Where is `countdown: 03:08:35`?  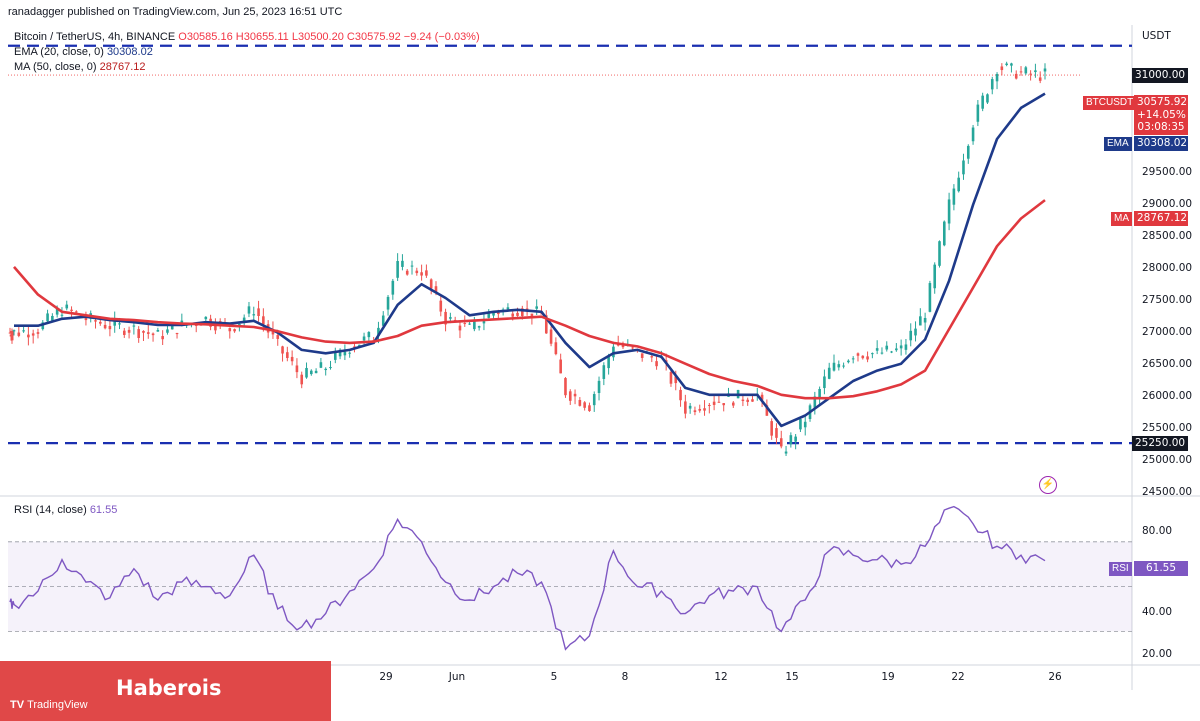
countdown: 03:08:35 is located at coordinates (1161, 127).